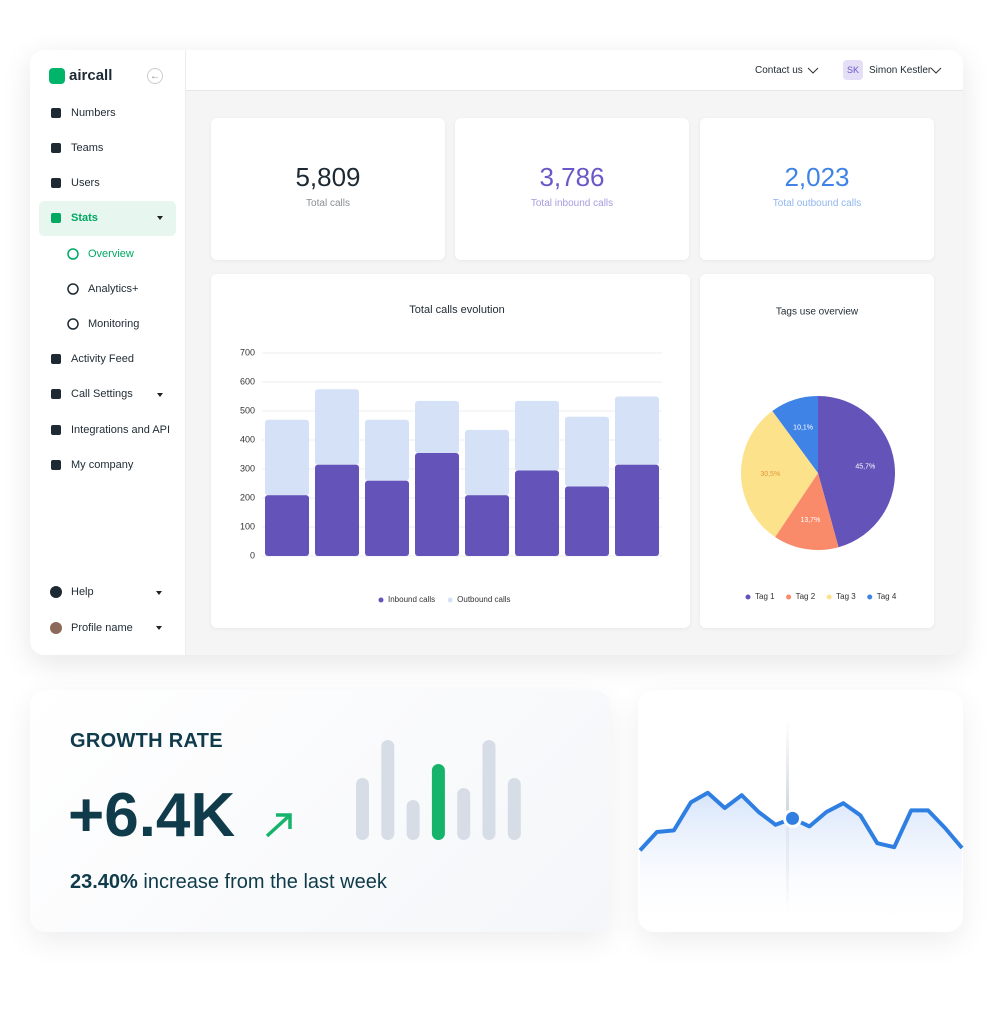 Image resolution: width=996 pixels, height=1024 pixels. What do you see at coordinates (152, 815) in the screenshot?
I see `growth-value: +6.4K` at bounding box center [152, 815].